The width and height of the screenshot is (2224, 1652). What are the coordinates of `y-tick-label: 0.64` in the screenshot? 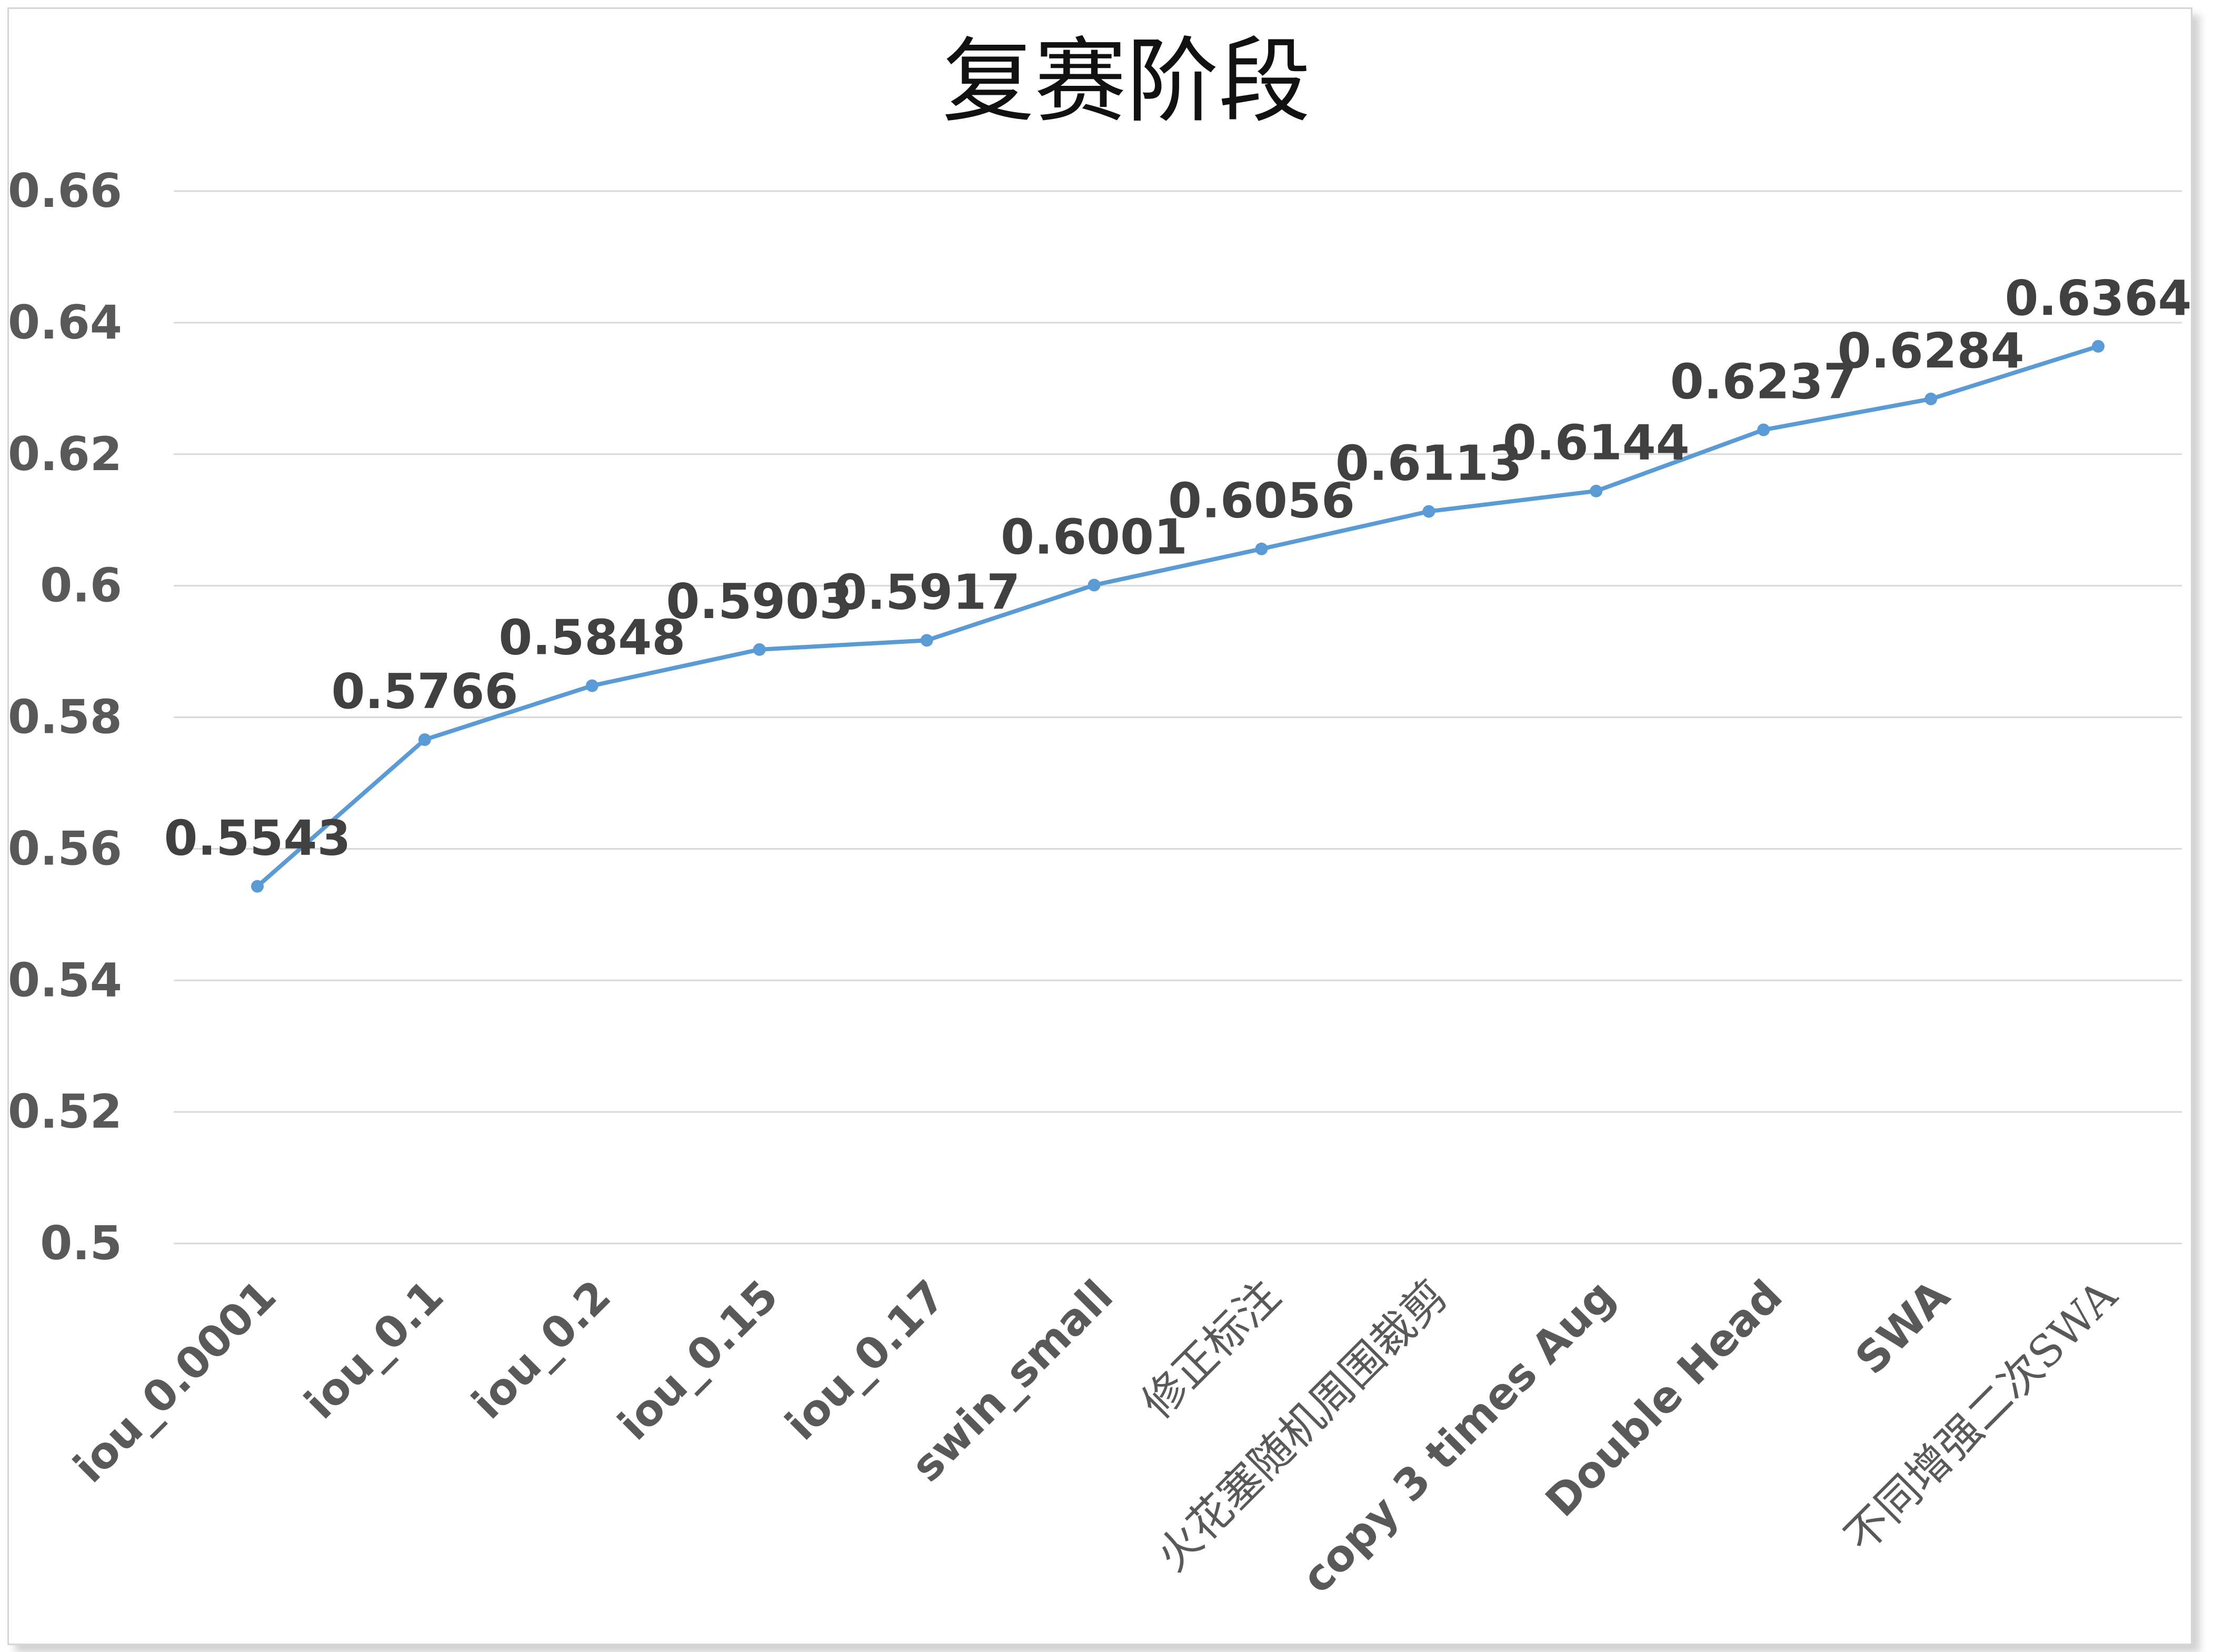 It's located at (65, 322).